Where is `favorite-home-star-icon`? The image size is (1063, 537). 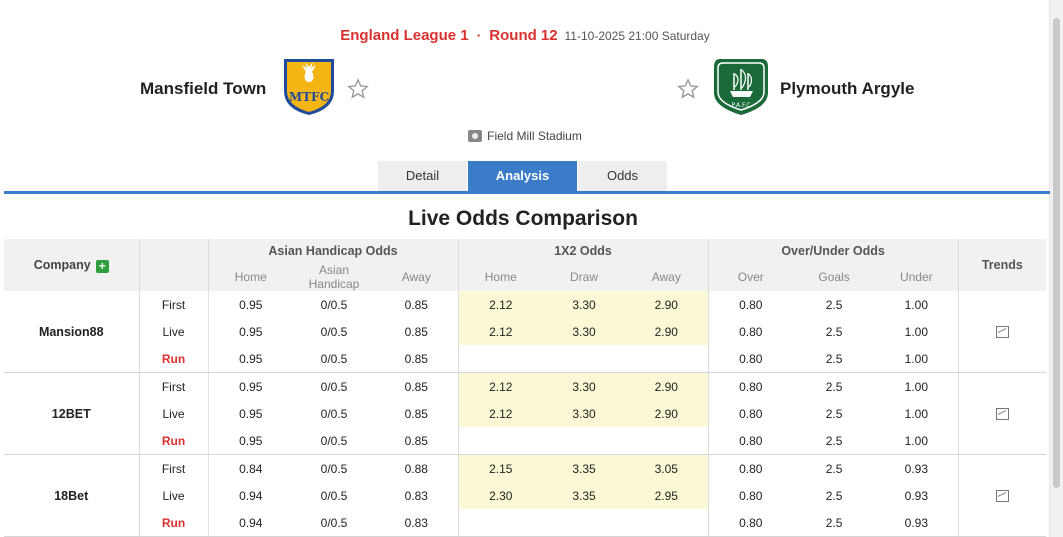 favorite-home-star-icon is located at coordinates (358, 89).